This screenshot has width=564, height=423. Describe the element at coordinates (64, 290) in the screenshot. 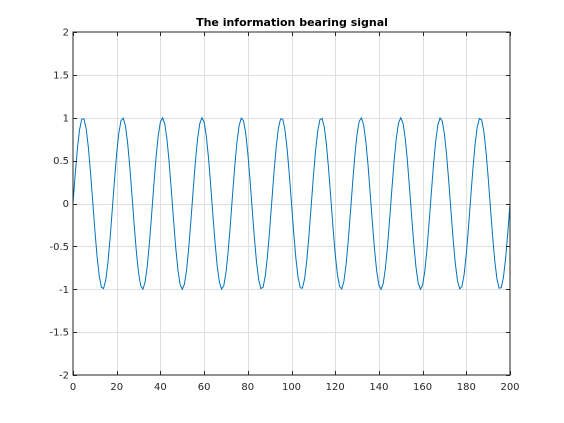

I see `y-tick-label: -1` at that location.